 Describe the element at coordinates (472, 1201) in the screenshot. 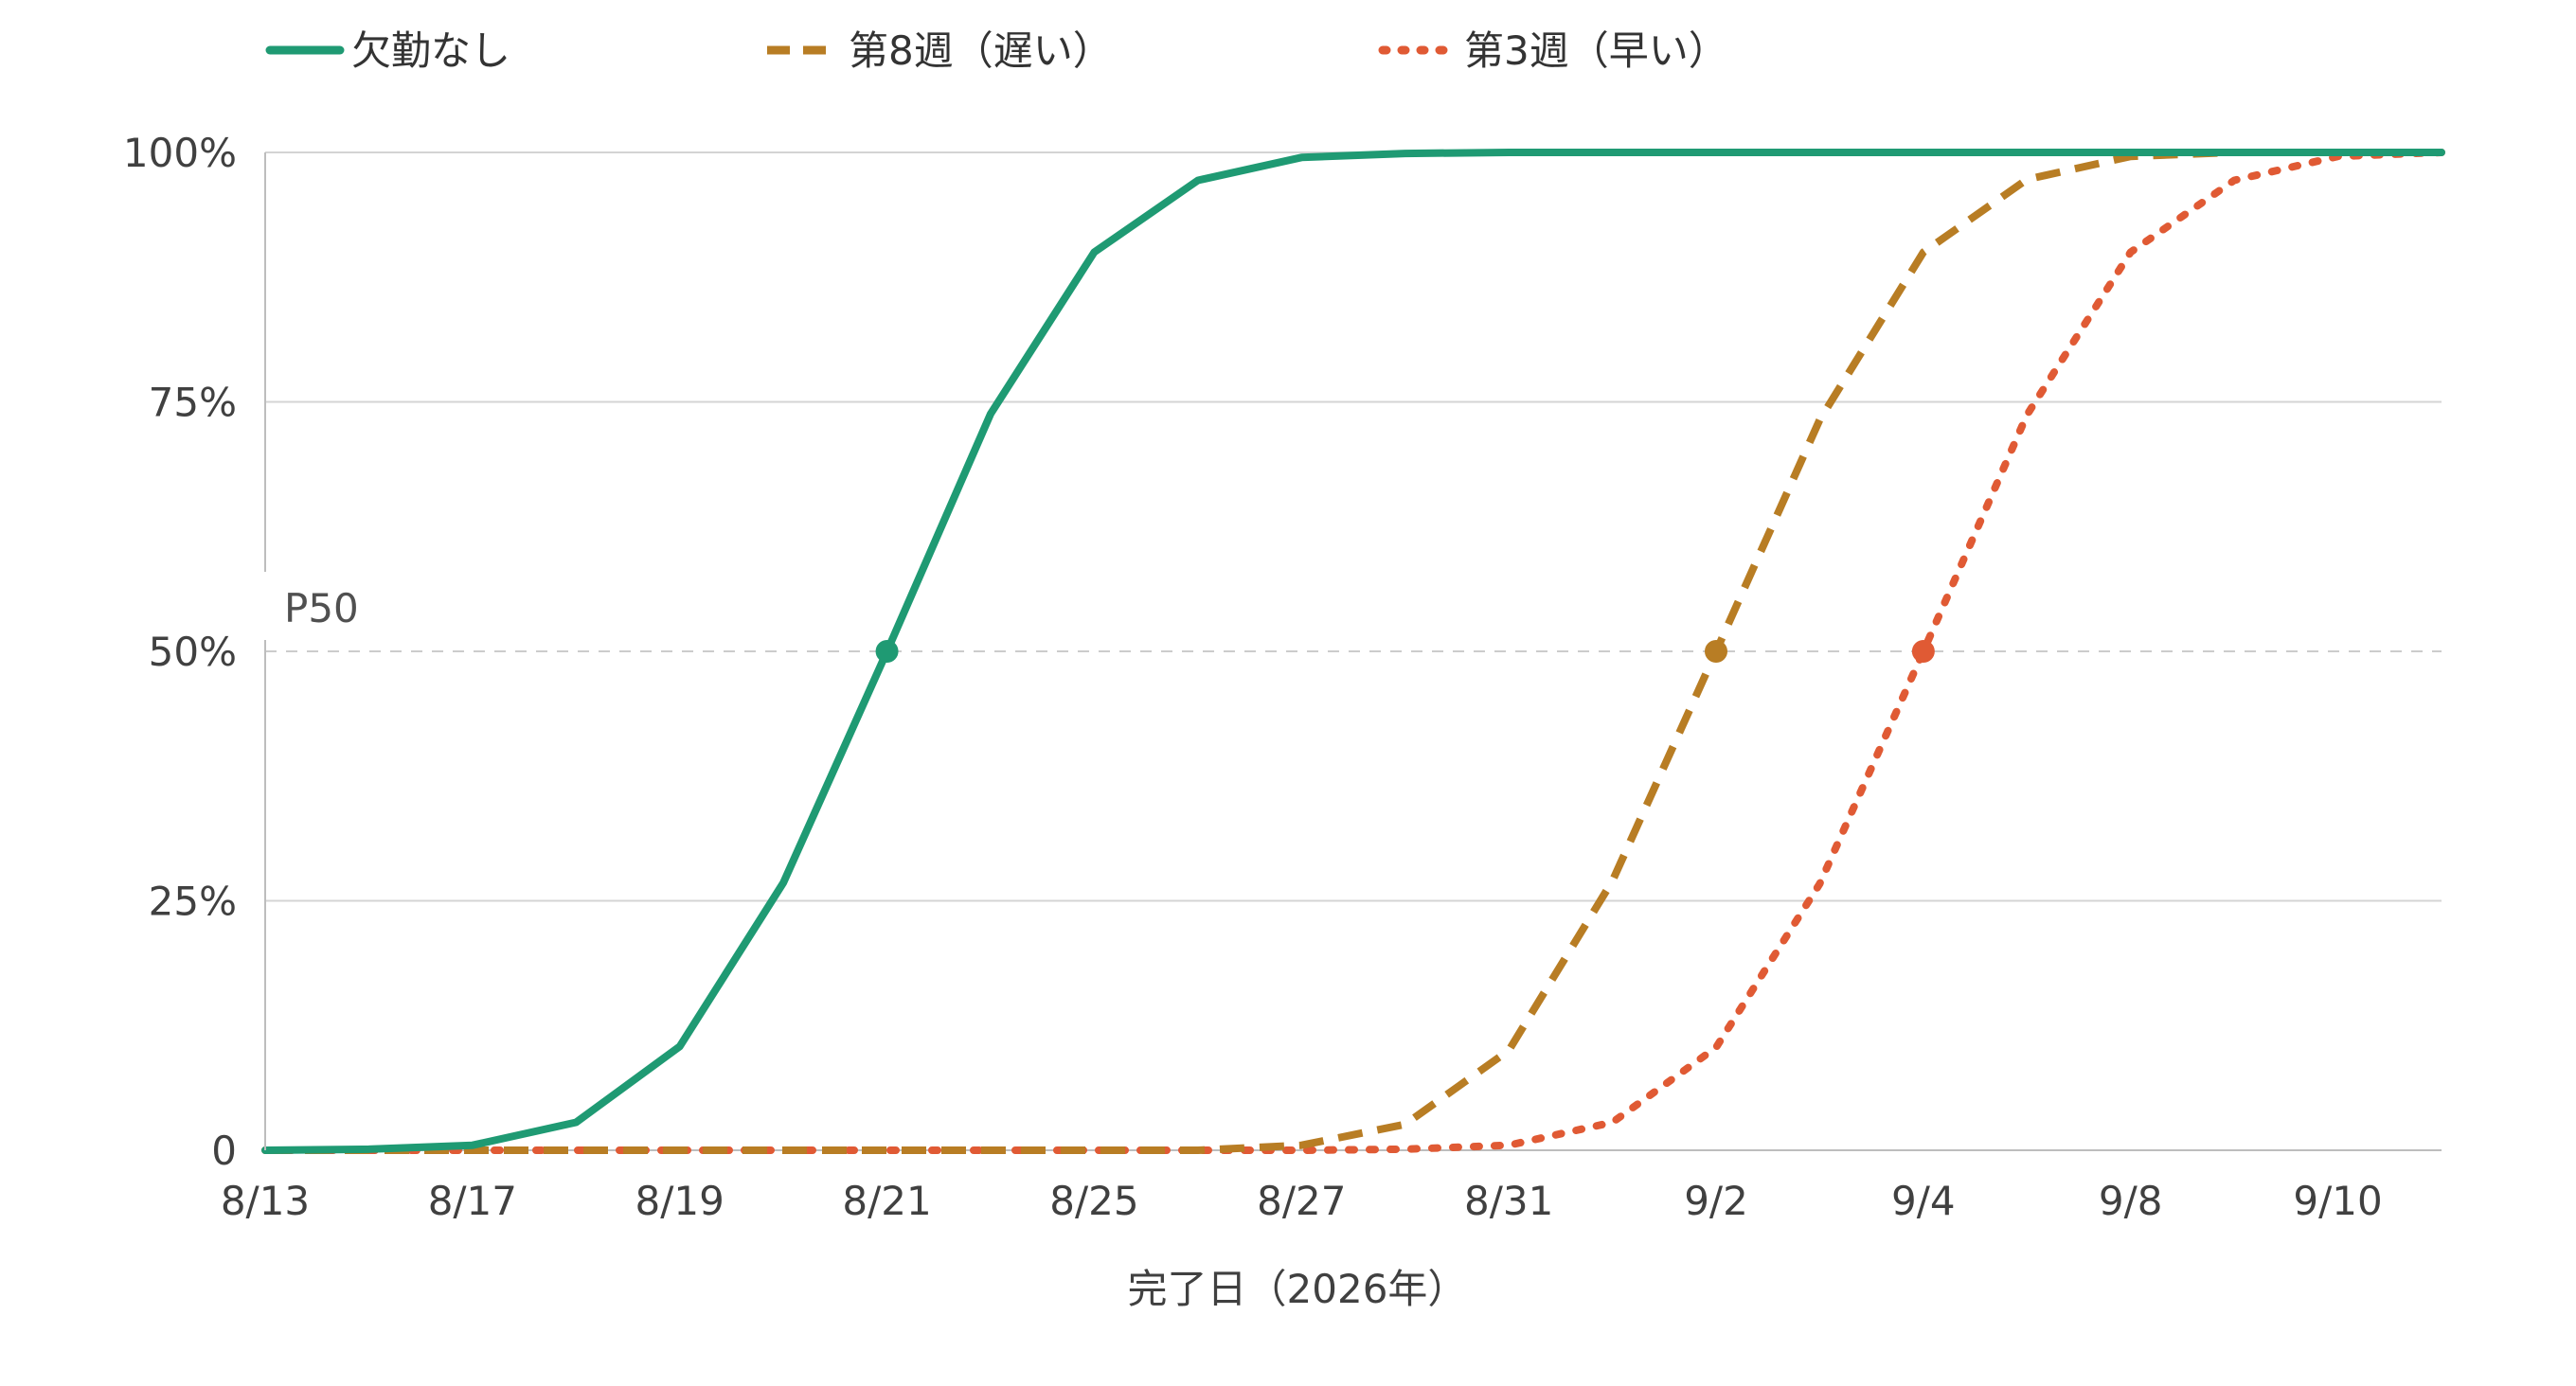

I see `x-tick-label: 8/17` at that location.